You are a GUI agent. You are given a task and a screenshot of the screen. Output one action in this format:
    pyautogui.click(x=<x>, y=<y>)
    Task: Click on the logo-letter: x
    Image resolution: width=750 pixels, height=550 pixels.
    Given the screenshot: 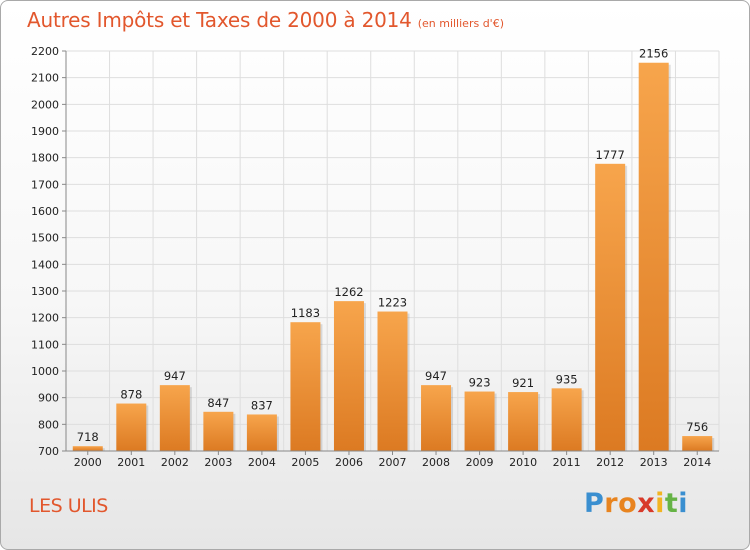 What is the action you would take?
    pyautogui.click(x=646, y=503)
    